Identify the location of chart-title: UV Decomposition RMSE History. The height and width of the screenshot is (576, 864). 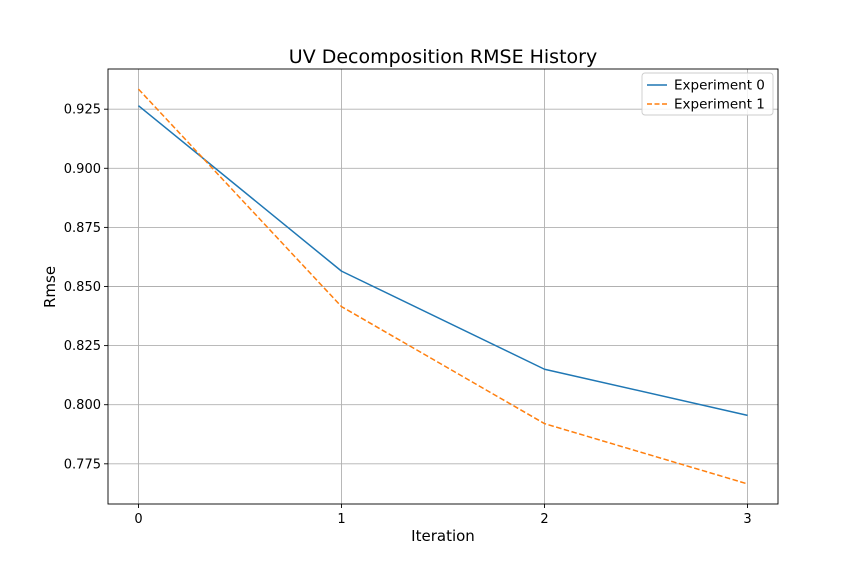
(443, 57).